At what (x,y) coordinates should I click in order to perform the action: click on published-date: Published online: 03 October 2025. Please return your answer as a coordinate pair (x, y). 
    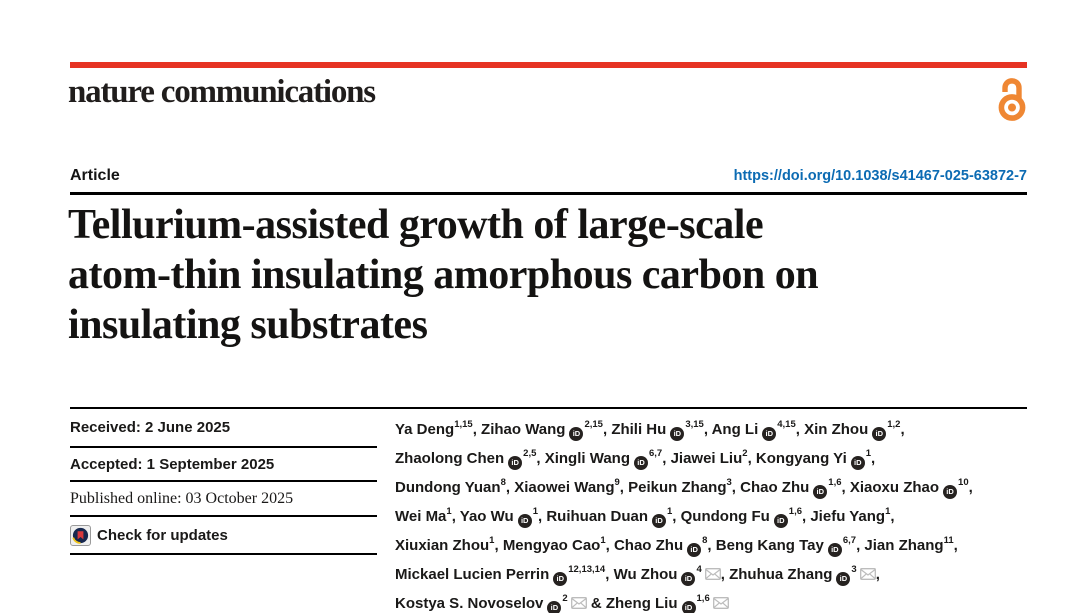
    Looking at the image, I should click on (182, 498).